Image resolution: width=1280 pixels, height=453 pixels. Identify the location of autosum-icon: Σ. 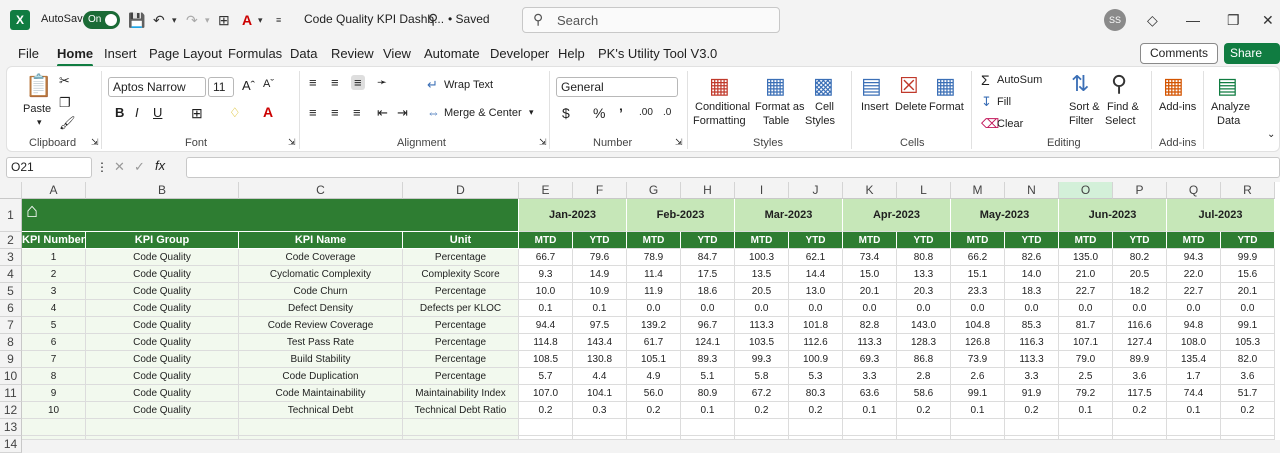
(985, 80).